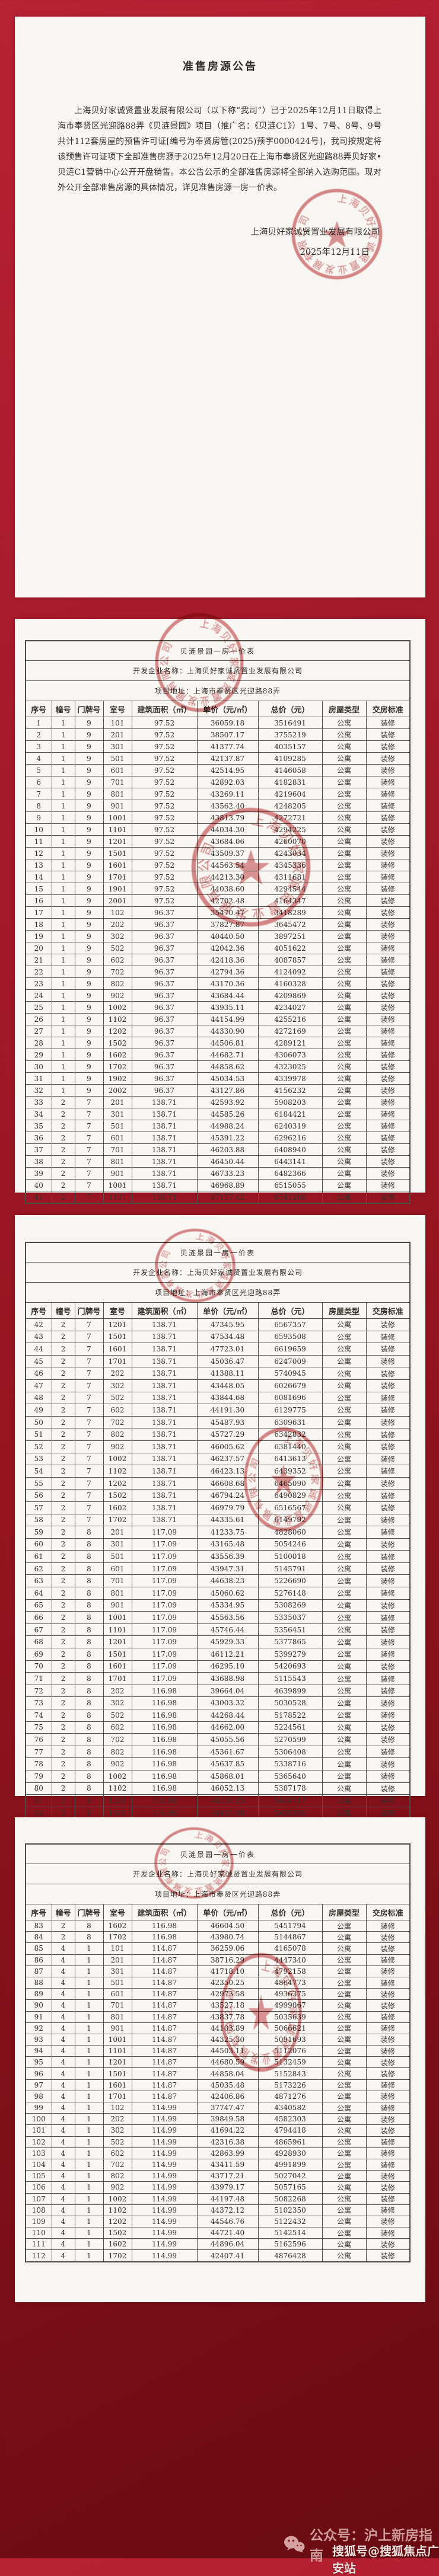 Image resolution: width=439 pixels, height=2576 pixels. What do you see at coordinates (290, 1532) in the screenshot?
I see `cell: 4828060` at bounding box center [290, 1532].